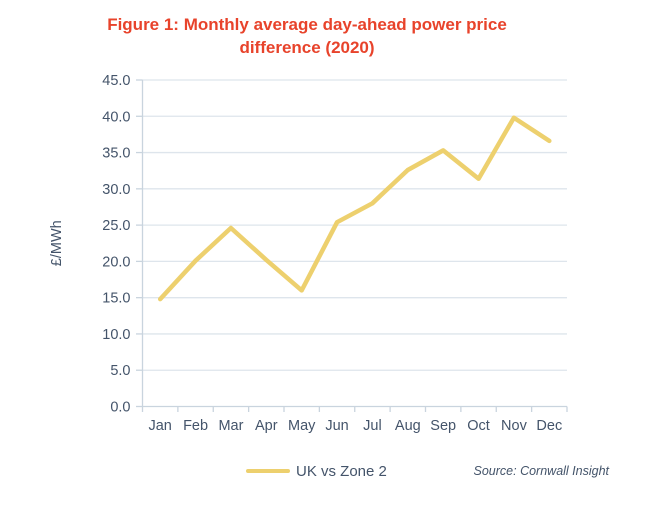 This screenshot has height=510, width=662. What do you see at coordinates (341, 471) in the screenshot?
I see `legend-label: UK vs Zone 2` at bounding box center [341, 471].